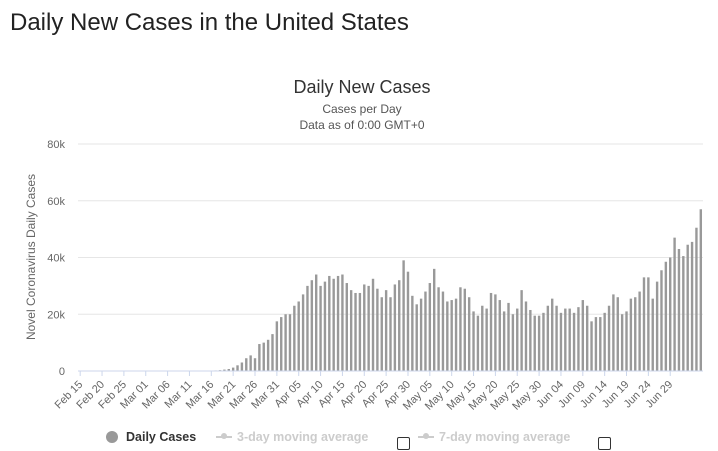 This screenshot has width=718, height=451. I want to click on 3-day-average-checkbox, so click(403, 443).